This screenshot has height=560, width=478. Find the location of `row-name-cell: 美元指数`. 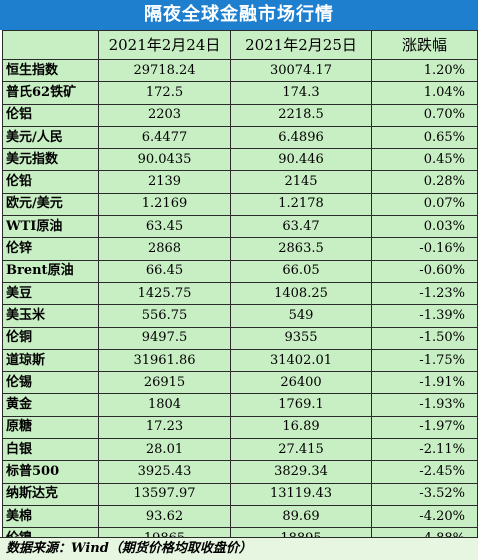

row-name-cell: 美元指数 is located at coordinates (50, 160).